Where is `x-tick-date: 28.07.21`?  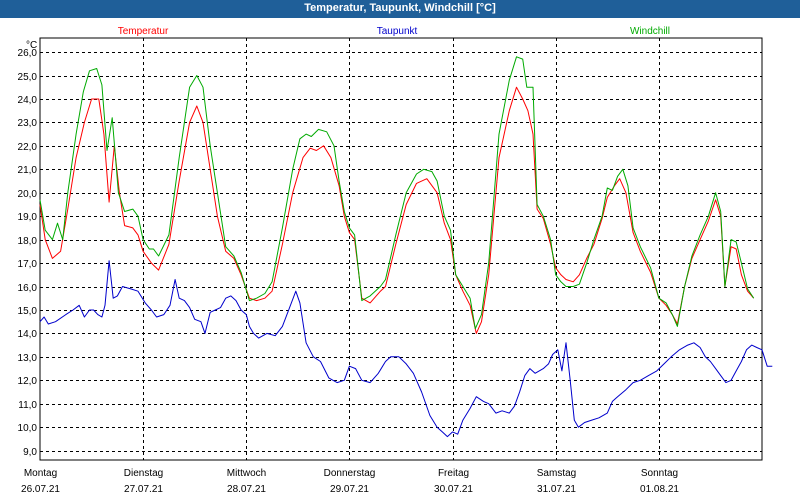 x-tick-date: 28.07.21 is located at coordinates (246, 489).